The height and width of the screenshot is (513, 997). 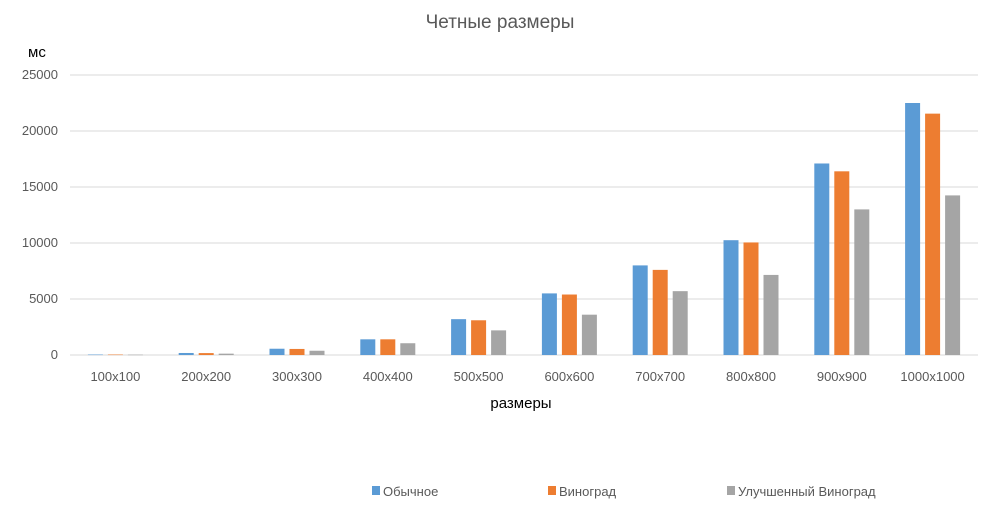 I want to click on x-tick-label: 500x500, so click(x=479, y=376).